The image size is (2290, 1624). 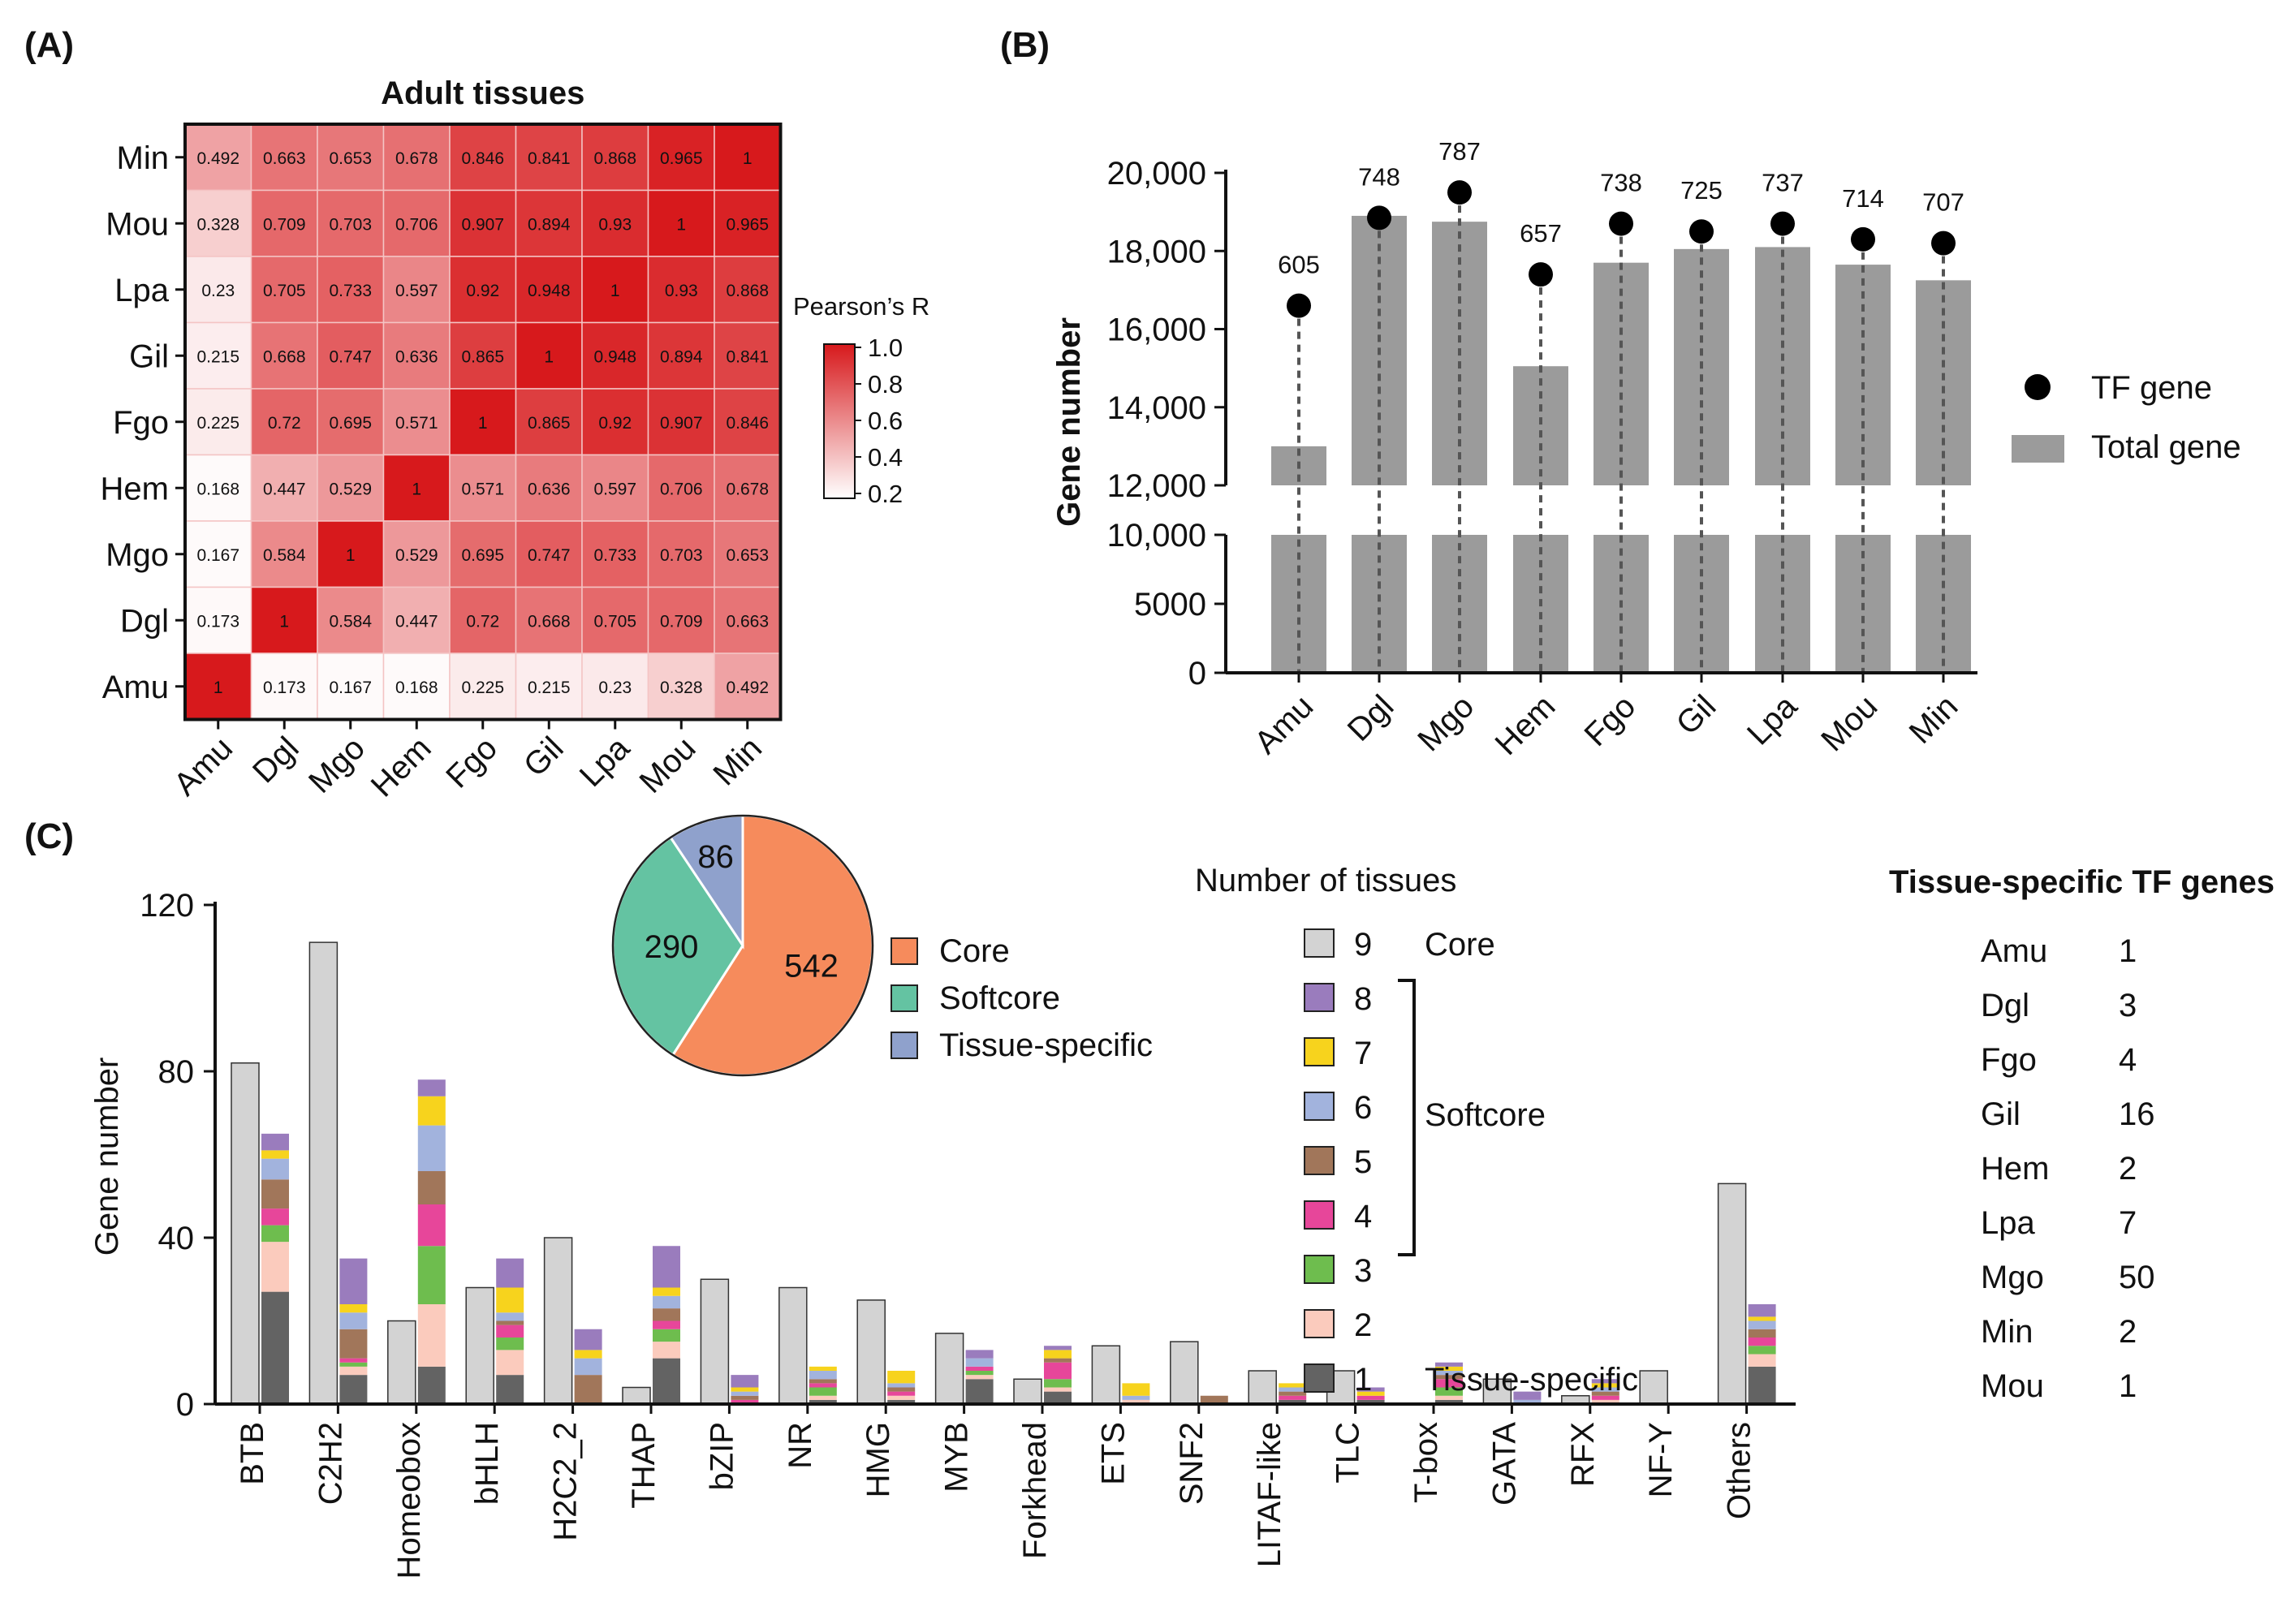 What do you see at coordinates (350, 158) in the screenshot?
I see `heatmap-cell-label: 0.653` at bounding box center [350, 158].